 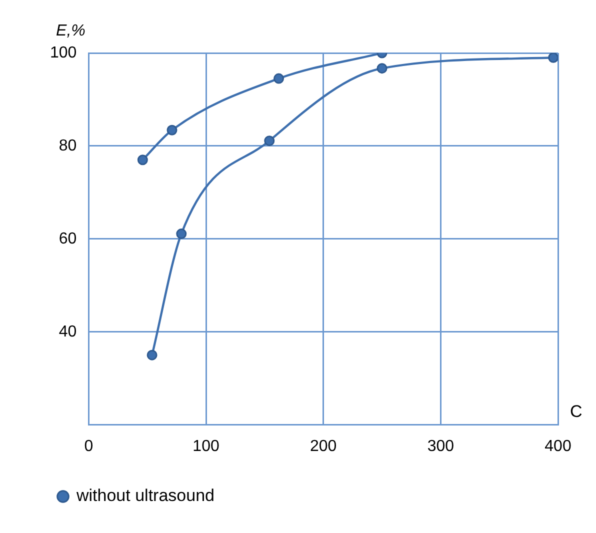 I want to click on y-tick-label: 100, so click(x=63, y=53).